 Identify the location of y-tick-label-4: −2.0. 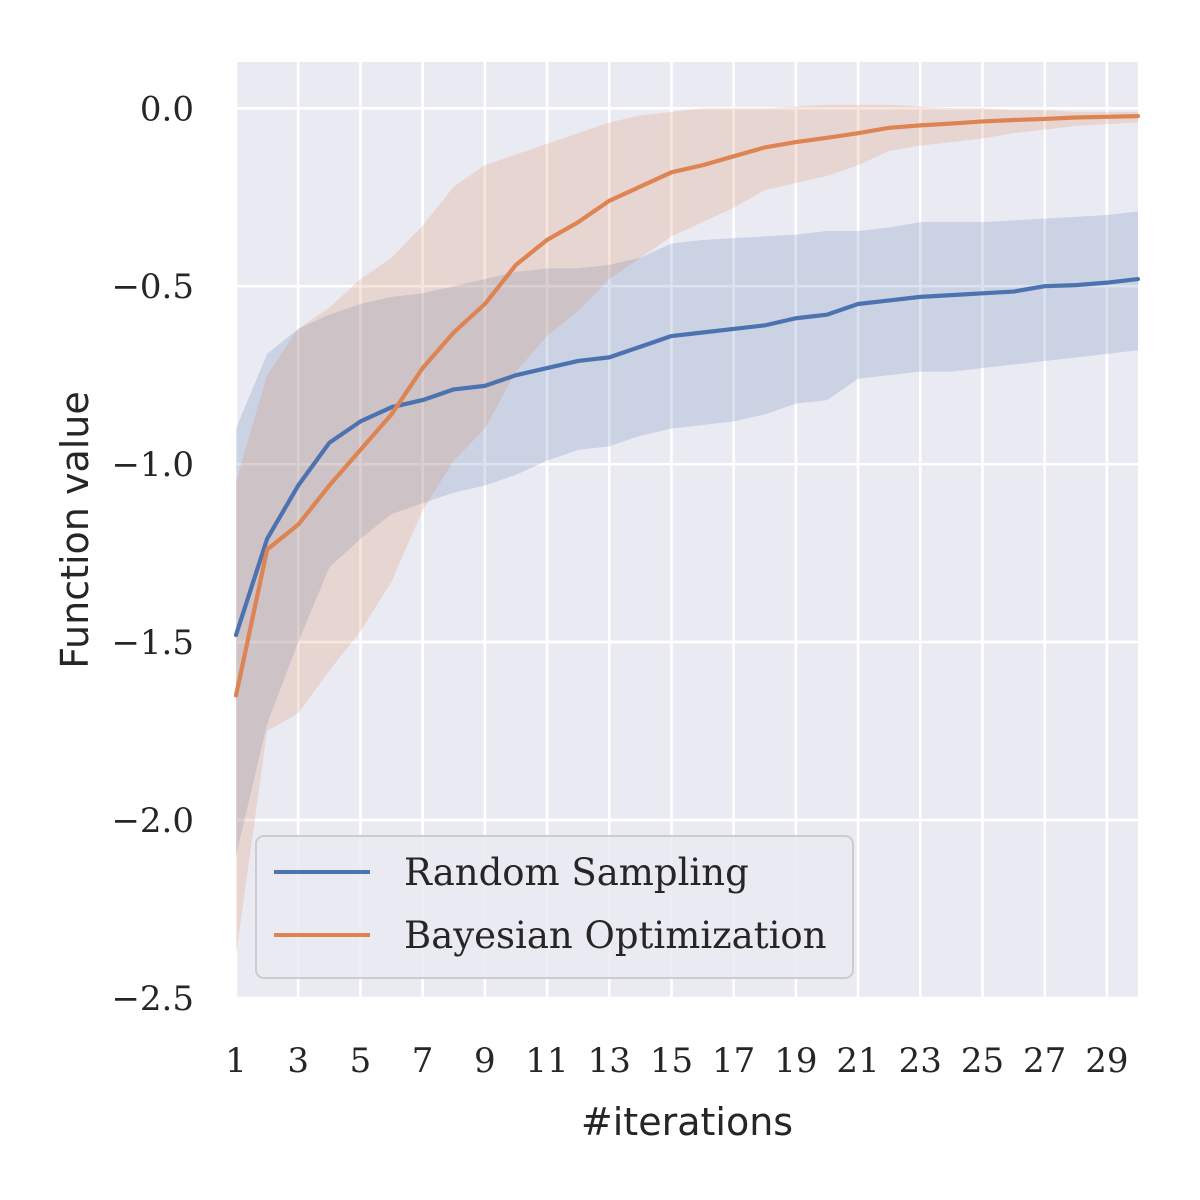
(152, 821).